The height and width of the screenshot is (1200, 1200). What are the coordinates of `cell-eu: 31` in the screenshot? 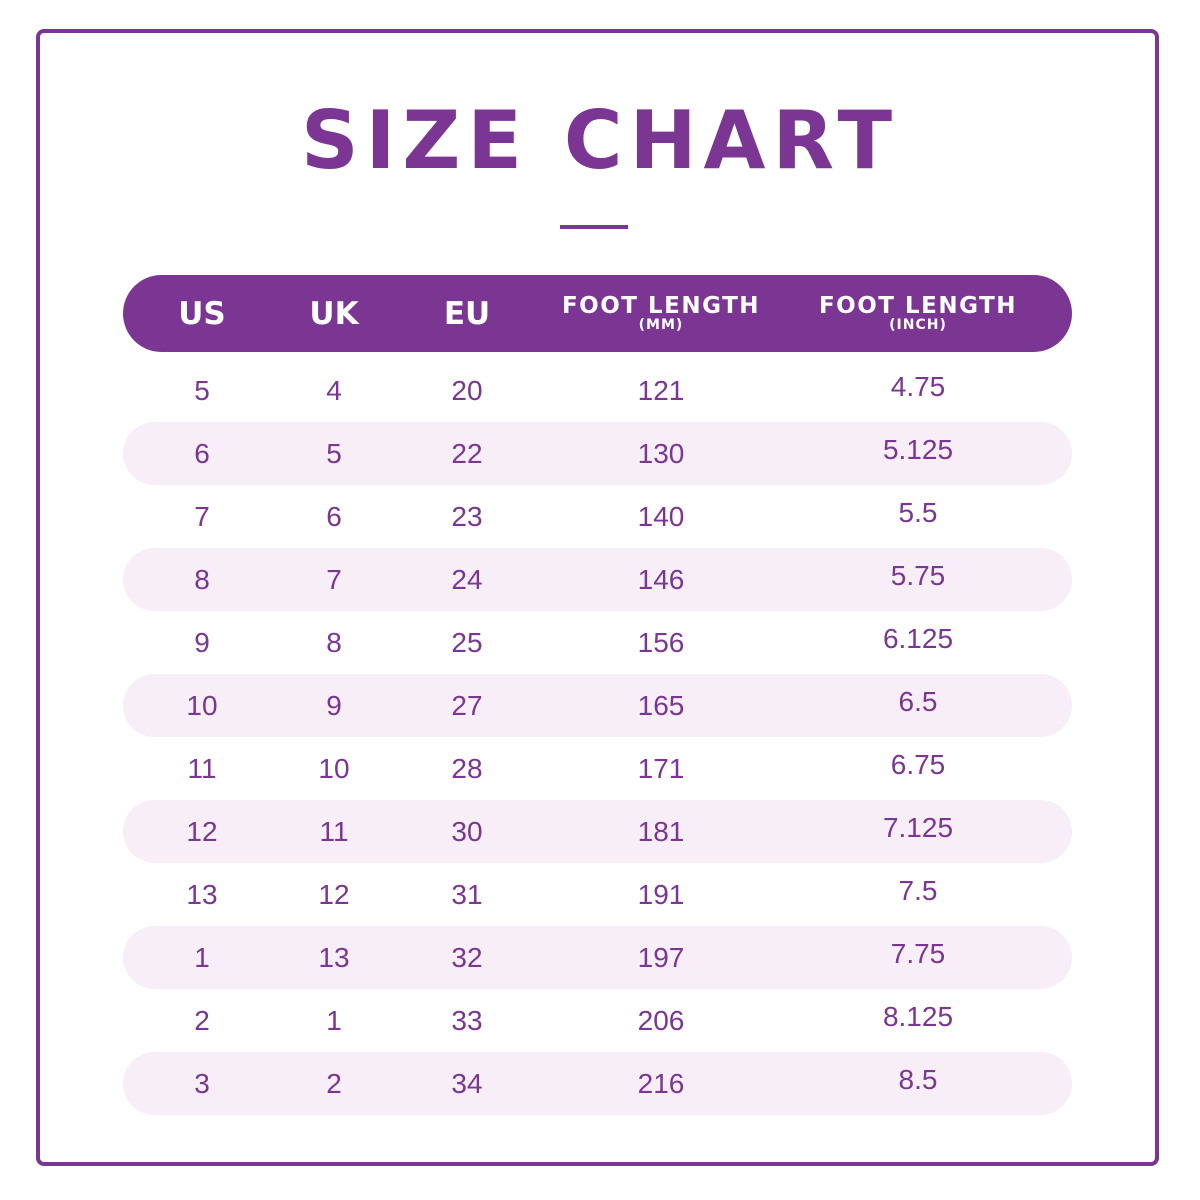 It's located at (467, 894).